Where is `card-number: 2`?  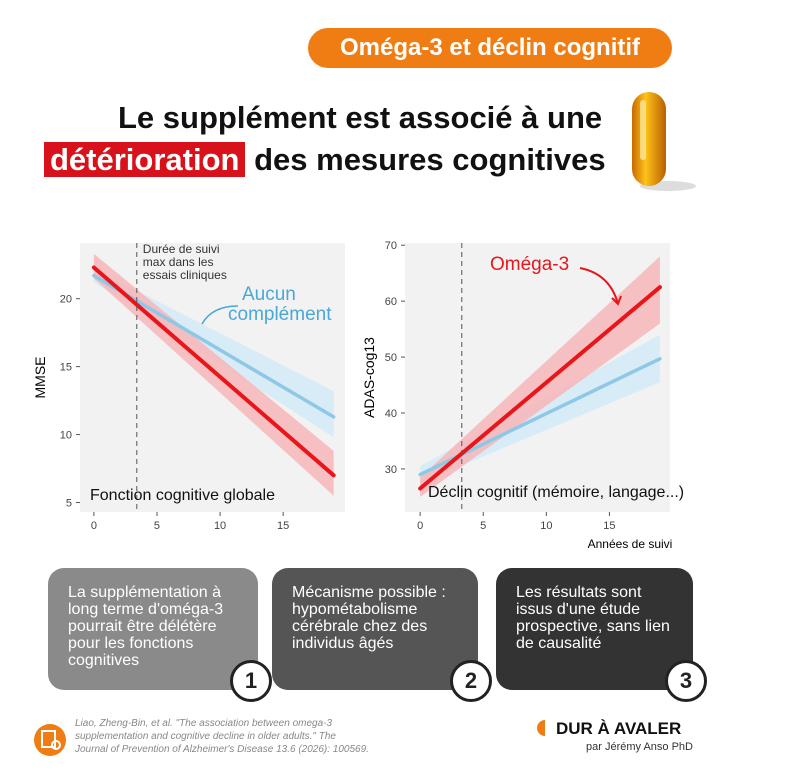 card-number: 2 is located at coordinates (471, 681).